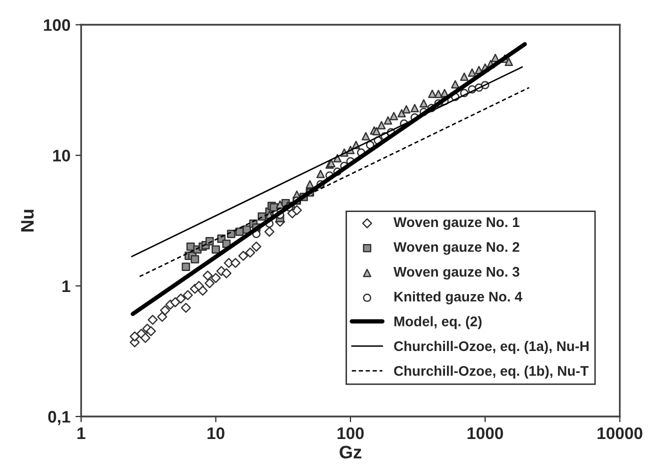 The width and height of the screenshot is (649, 476). Describe the element at coordinates (438, 323) in the screenshot. I see `legend-label: Model, eq. (2)` at that location.